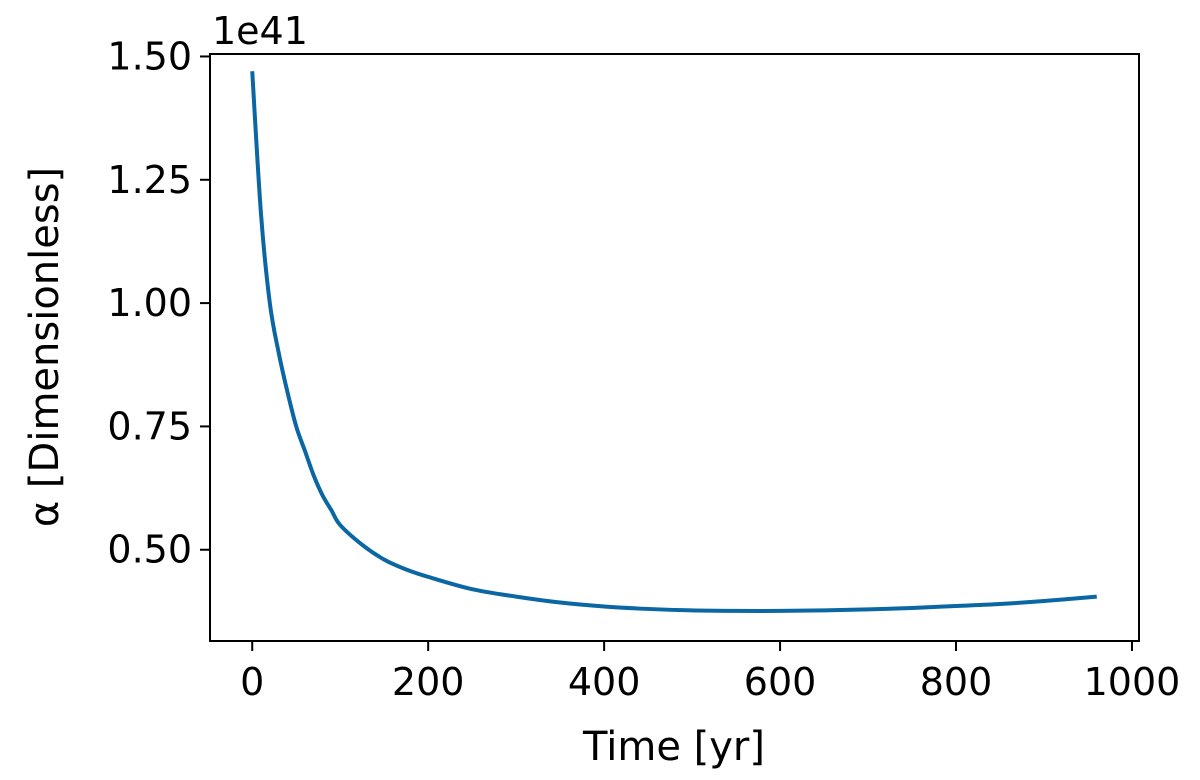 The width and height of the screenshot is (1200, 780). What do you see at coordinates (956, 682) in the screenshot?
I see `x-tick-label: 800` at bounding box center [956, 682].